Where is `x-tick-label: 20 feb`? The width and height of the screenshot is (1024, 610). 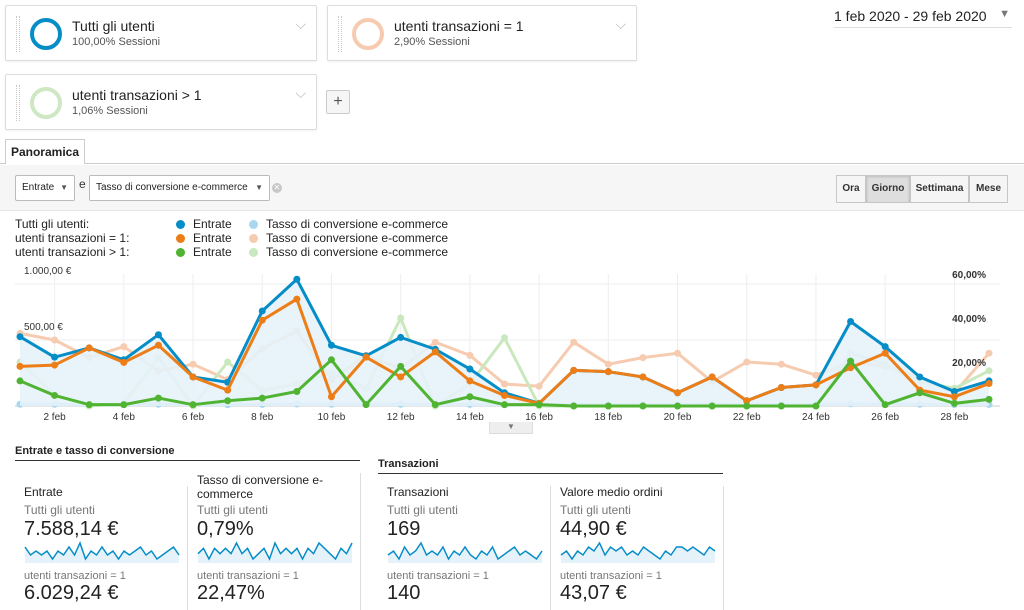 x-tick-label: 20 feb is located at coordinates (678, 417).